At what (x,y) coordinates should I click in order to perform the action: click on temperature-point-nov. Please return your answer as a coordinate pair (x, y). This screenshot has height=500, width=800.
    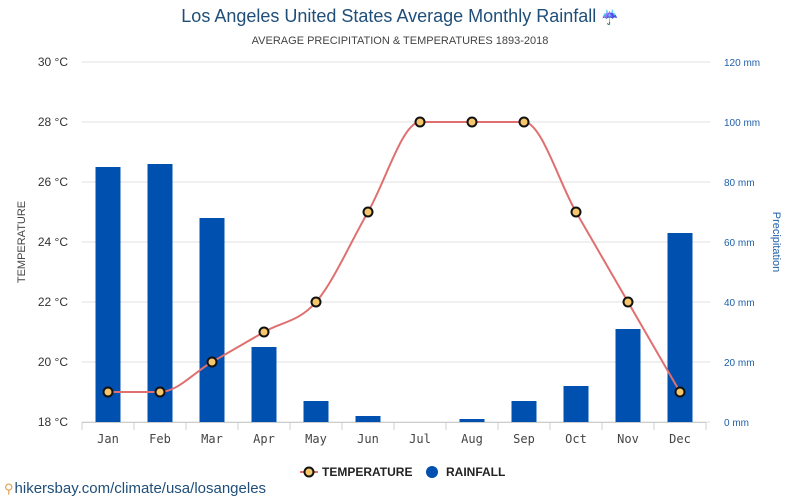
    Looking at the image, I should click on (628, 302).